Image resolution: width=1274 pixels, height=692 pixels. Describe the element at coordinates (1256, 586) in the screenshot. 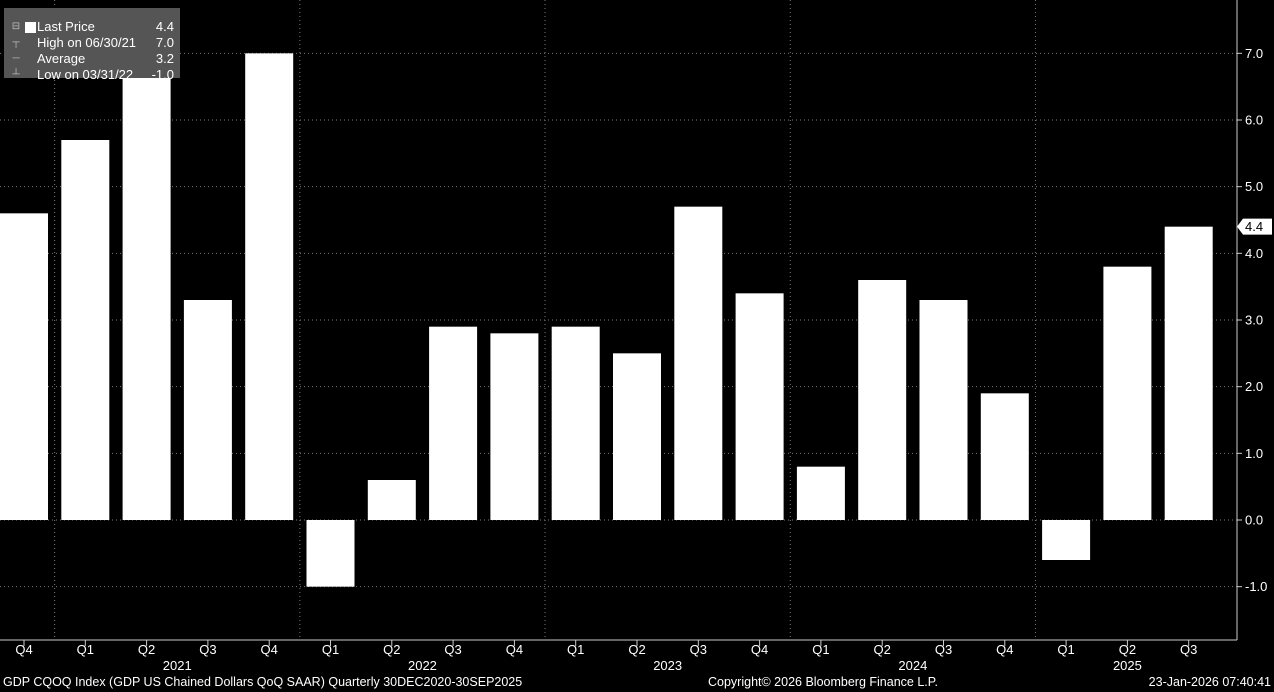

I see `y-tick-label: -1.0` at that location.